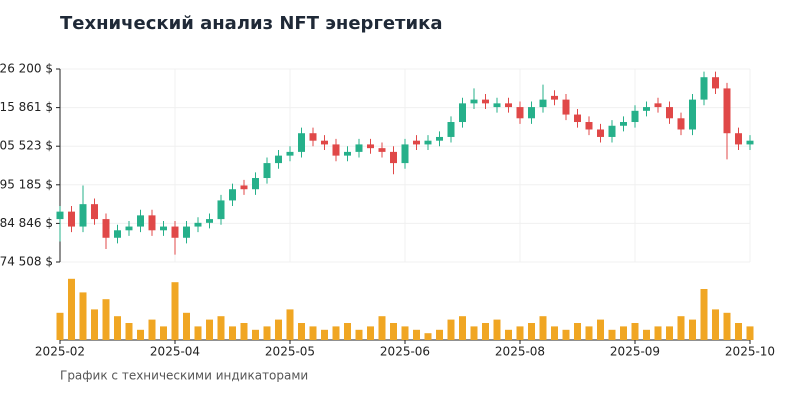 This screenshot has height=400, width=800. What do you see at coordinates (26, 184) in the screenshot?
I see `y-tick-label: 95 185 $` at bounding box center [26, 184].